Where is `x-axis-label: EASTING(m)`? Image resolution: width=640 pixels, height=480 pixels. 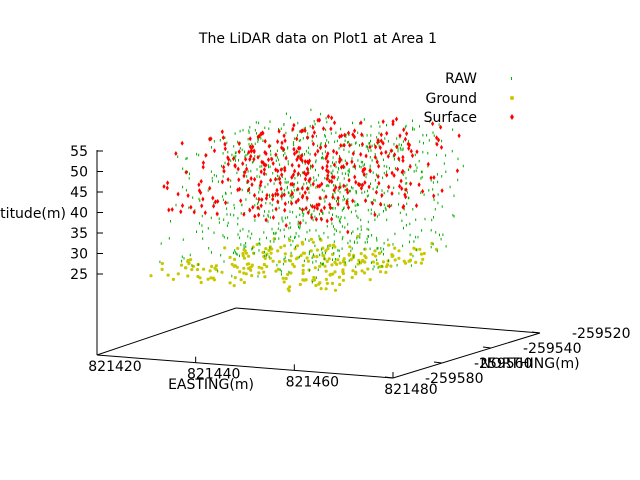
x-axis-label: EASTING(m) is located at coordinates (211, 385).